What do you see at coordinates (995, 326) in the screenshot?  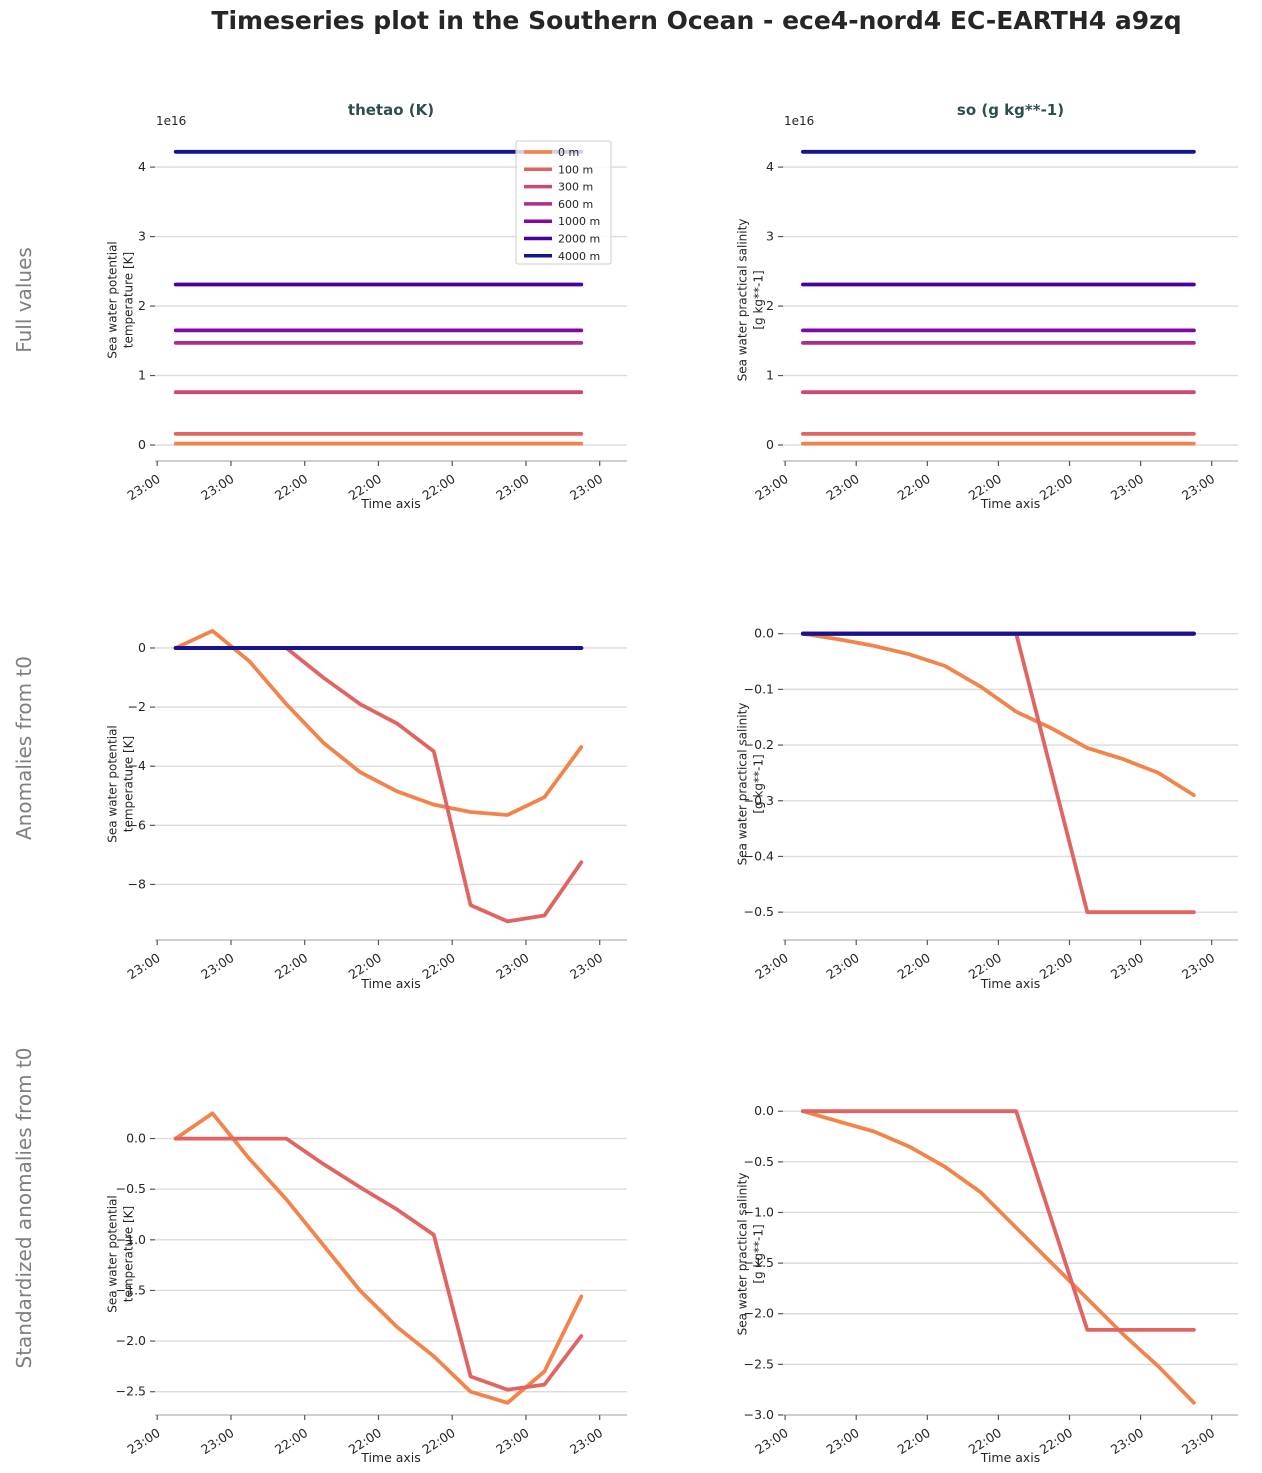 I see `chart-full-so: 0 1 2 3 4 23:00 23:00 22:00 22:00 22:00 23:00 23:00` at bounding box center [995, 326].